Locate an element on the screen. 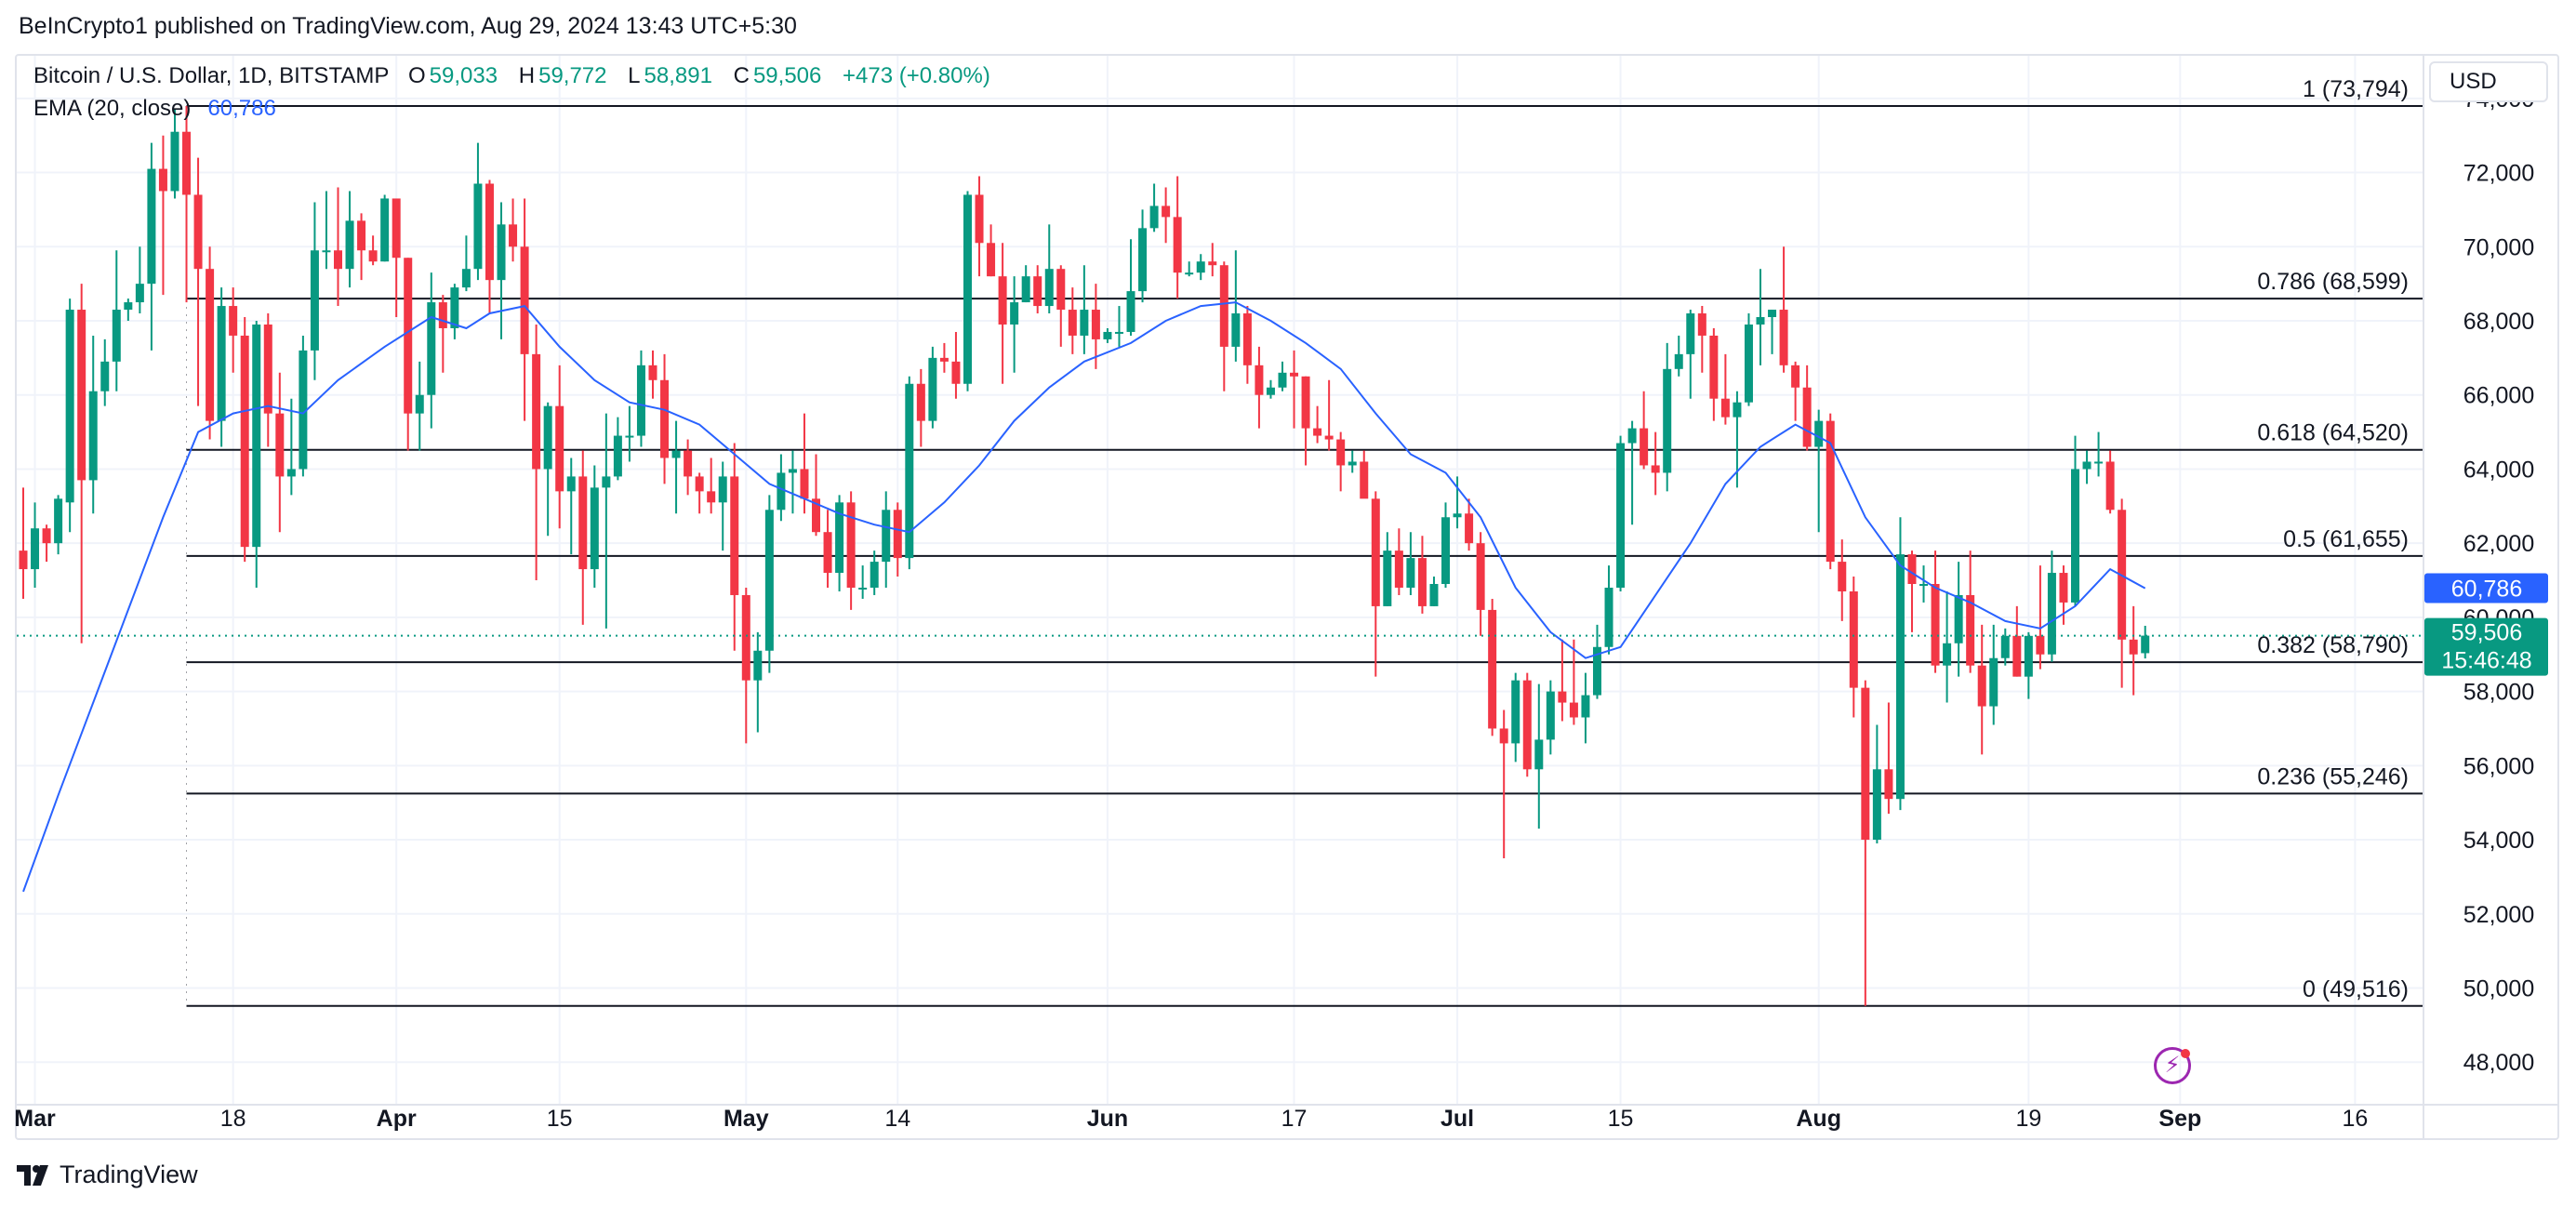 The image size is (2576, 1207). tradingview-logo: TradingView is located at coordinates (107, 1175).